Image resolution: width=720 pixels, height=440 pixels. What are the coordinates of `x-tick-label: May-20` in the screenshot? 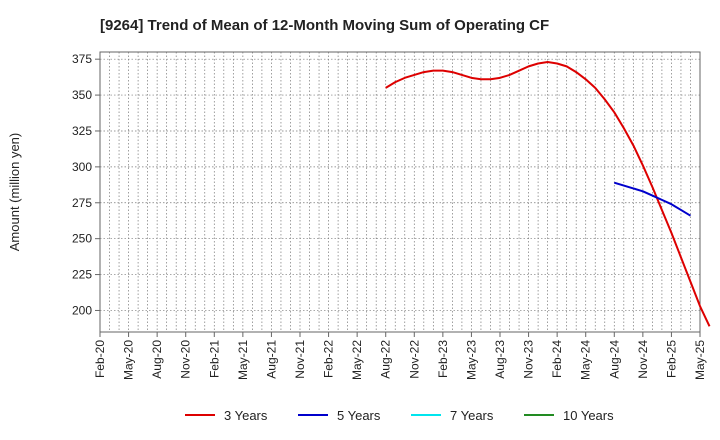 It's located at (129, 360).